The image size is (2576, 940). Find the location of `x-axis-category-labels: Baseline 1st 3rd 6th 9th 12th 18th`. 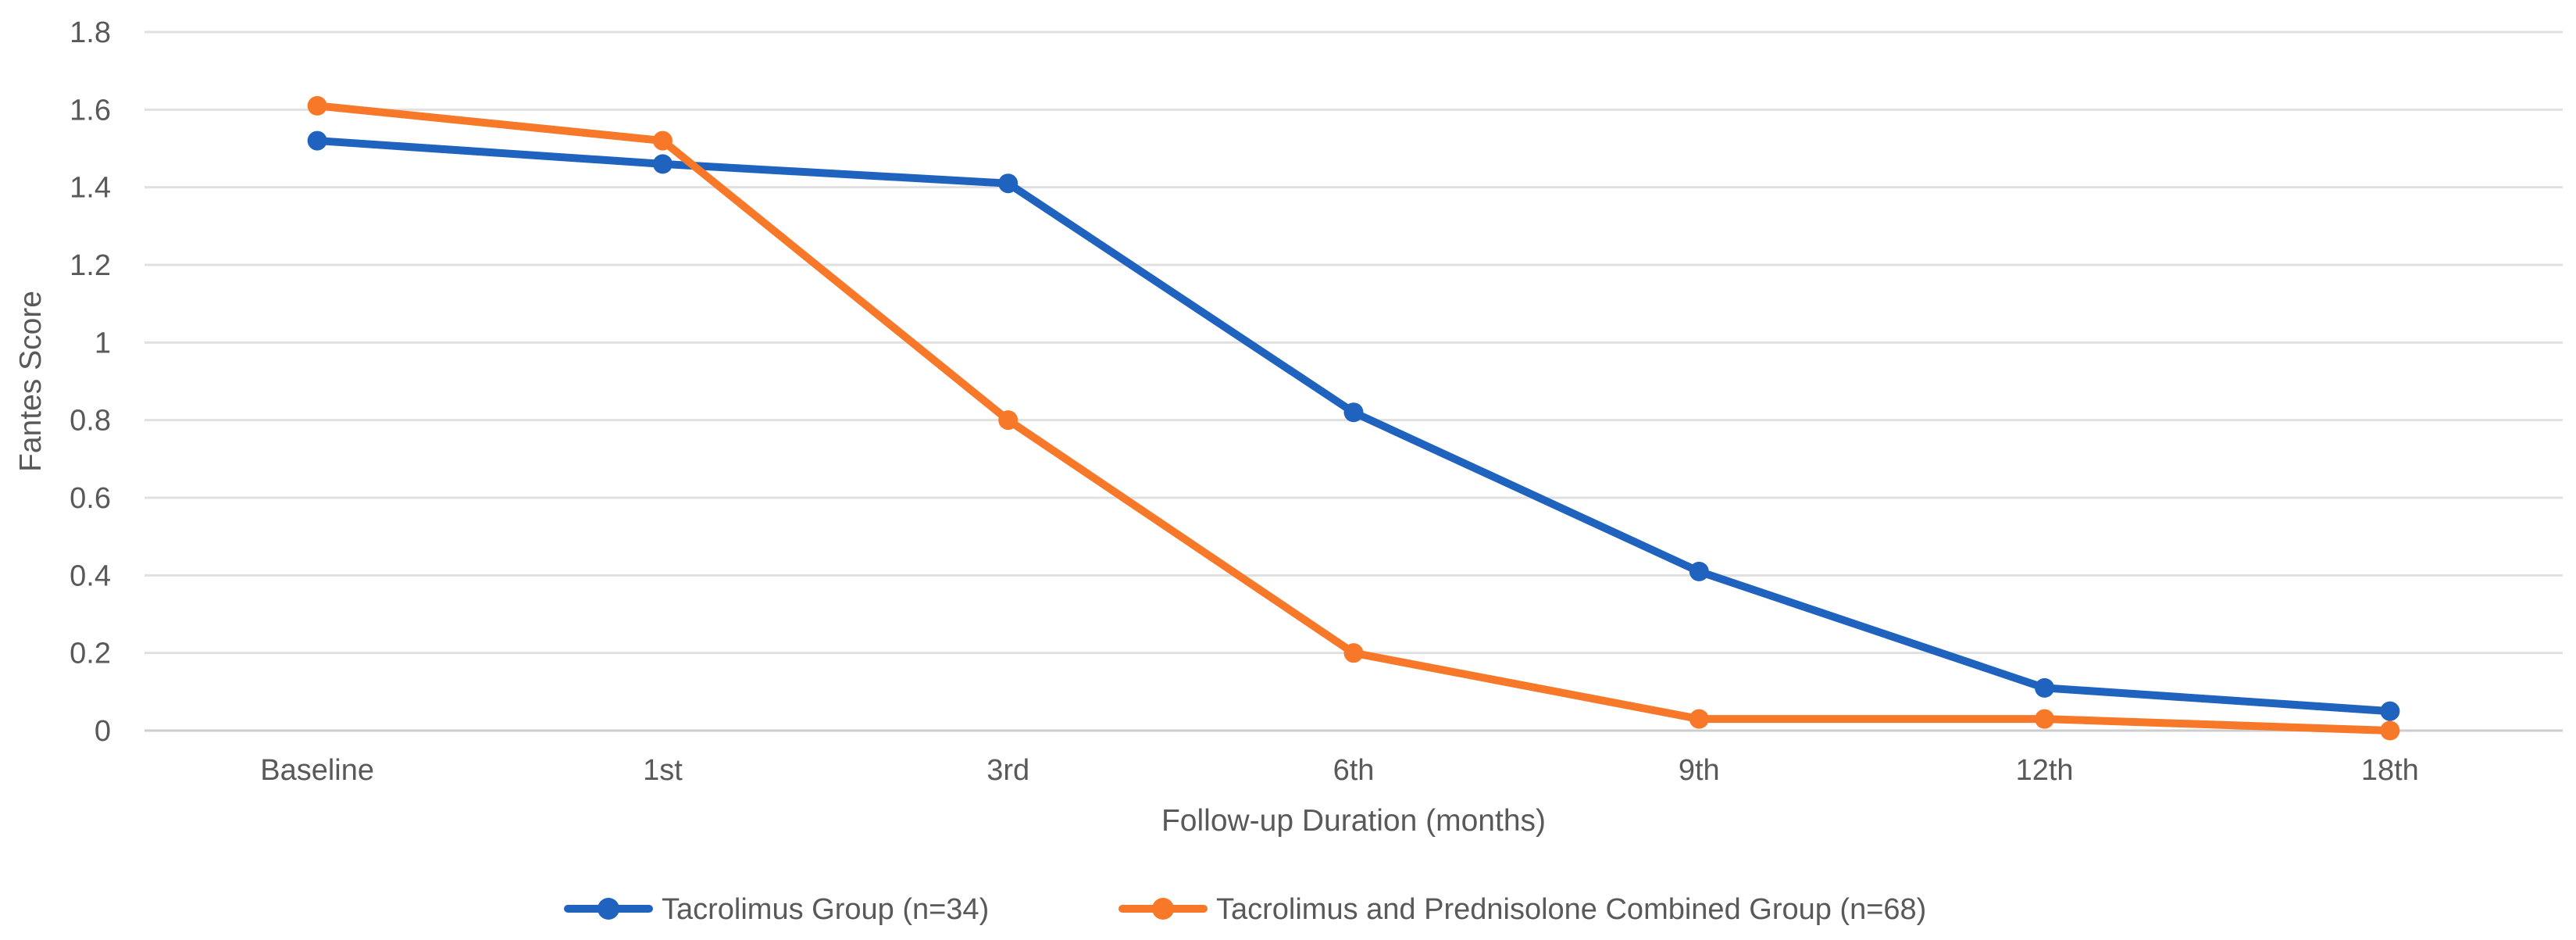

x-axis-category-labels: Baseline 1st 3rd 6th 9th 12th 18th is located at coordinates (1339, 770).